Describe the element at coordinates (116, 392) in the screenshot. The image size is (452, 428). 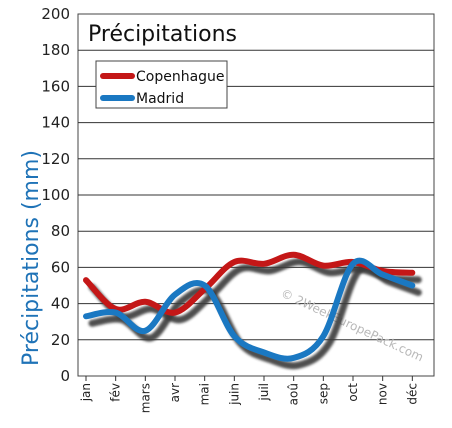
I see `x-tick-label: fév` at that location.